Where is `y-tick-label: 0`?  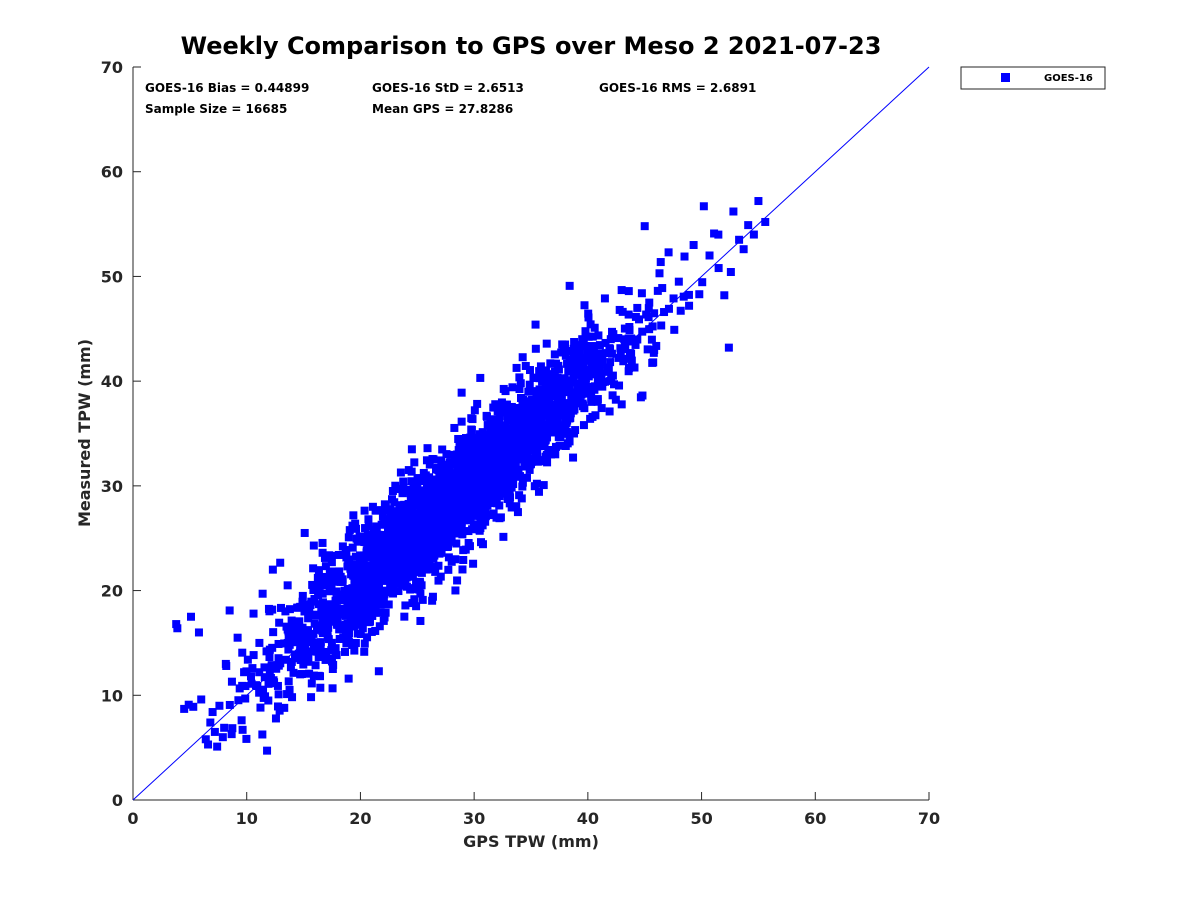
y-tick-label: 0 is located at coordinates (117, 800).